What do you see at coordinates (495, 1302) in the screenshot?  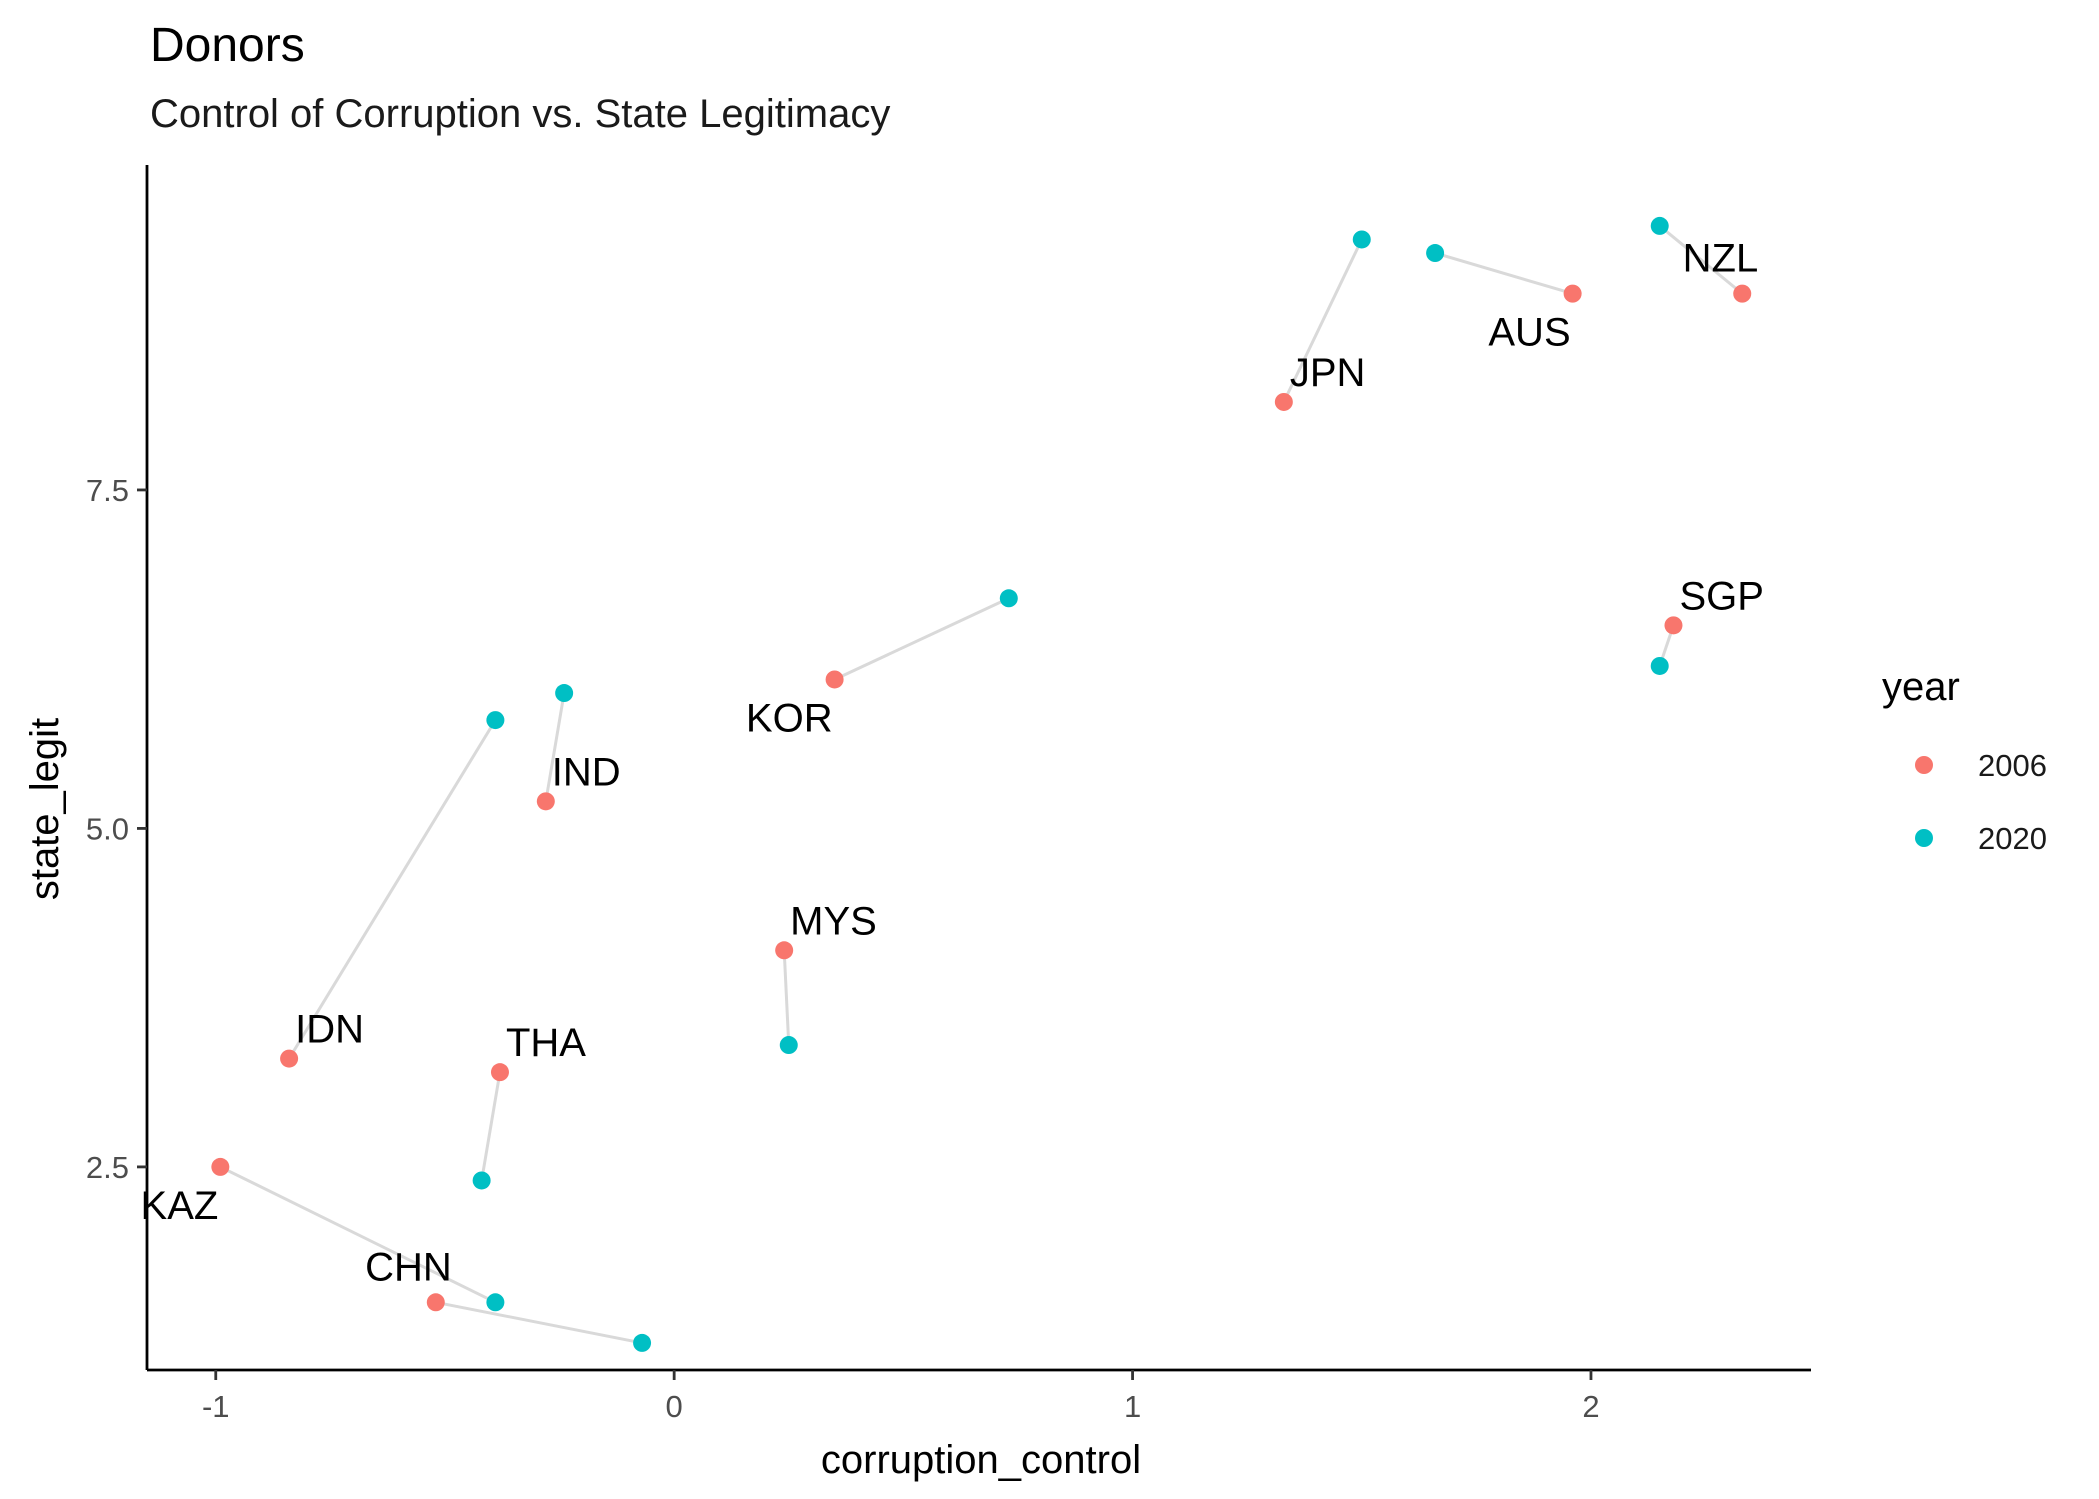 I see `point-kaz-2020` at bounding box center [495, 1302].